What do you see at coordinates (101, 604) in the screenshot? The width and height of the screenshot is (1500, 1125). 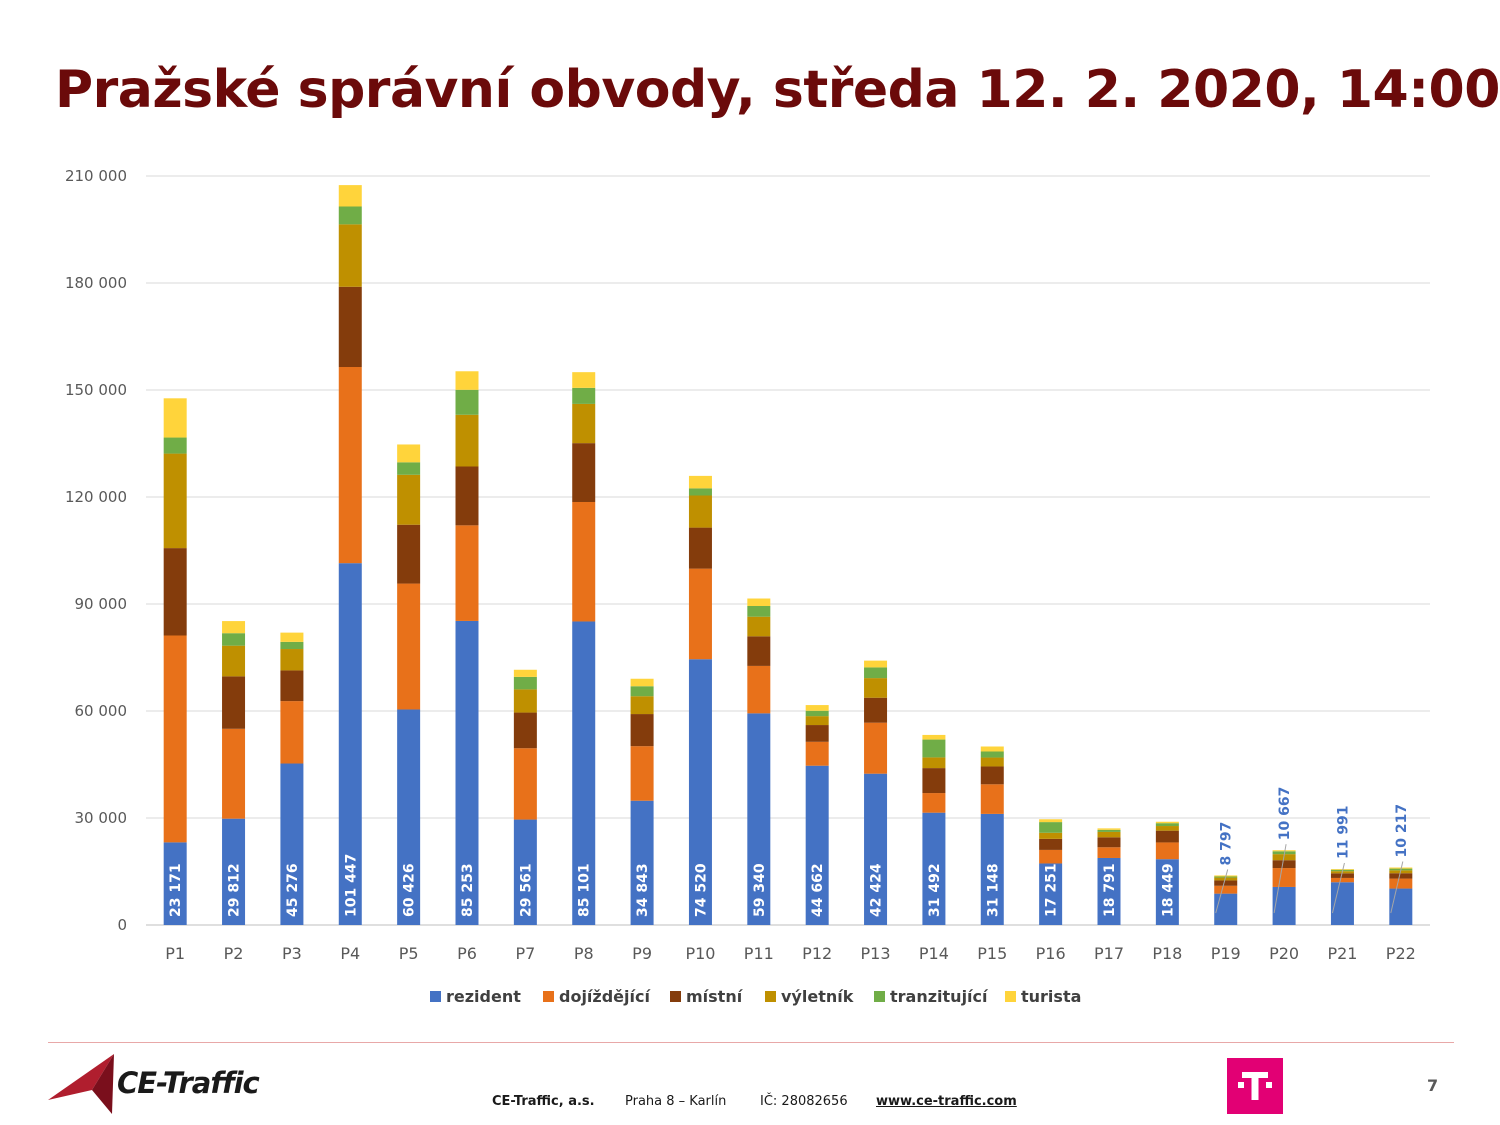 I see `y-tick-label: 90 000` at bounding box center [101, 604].